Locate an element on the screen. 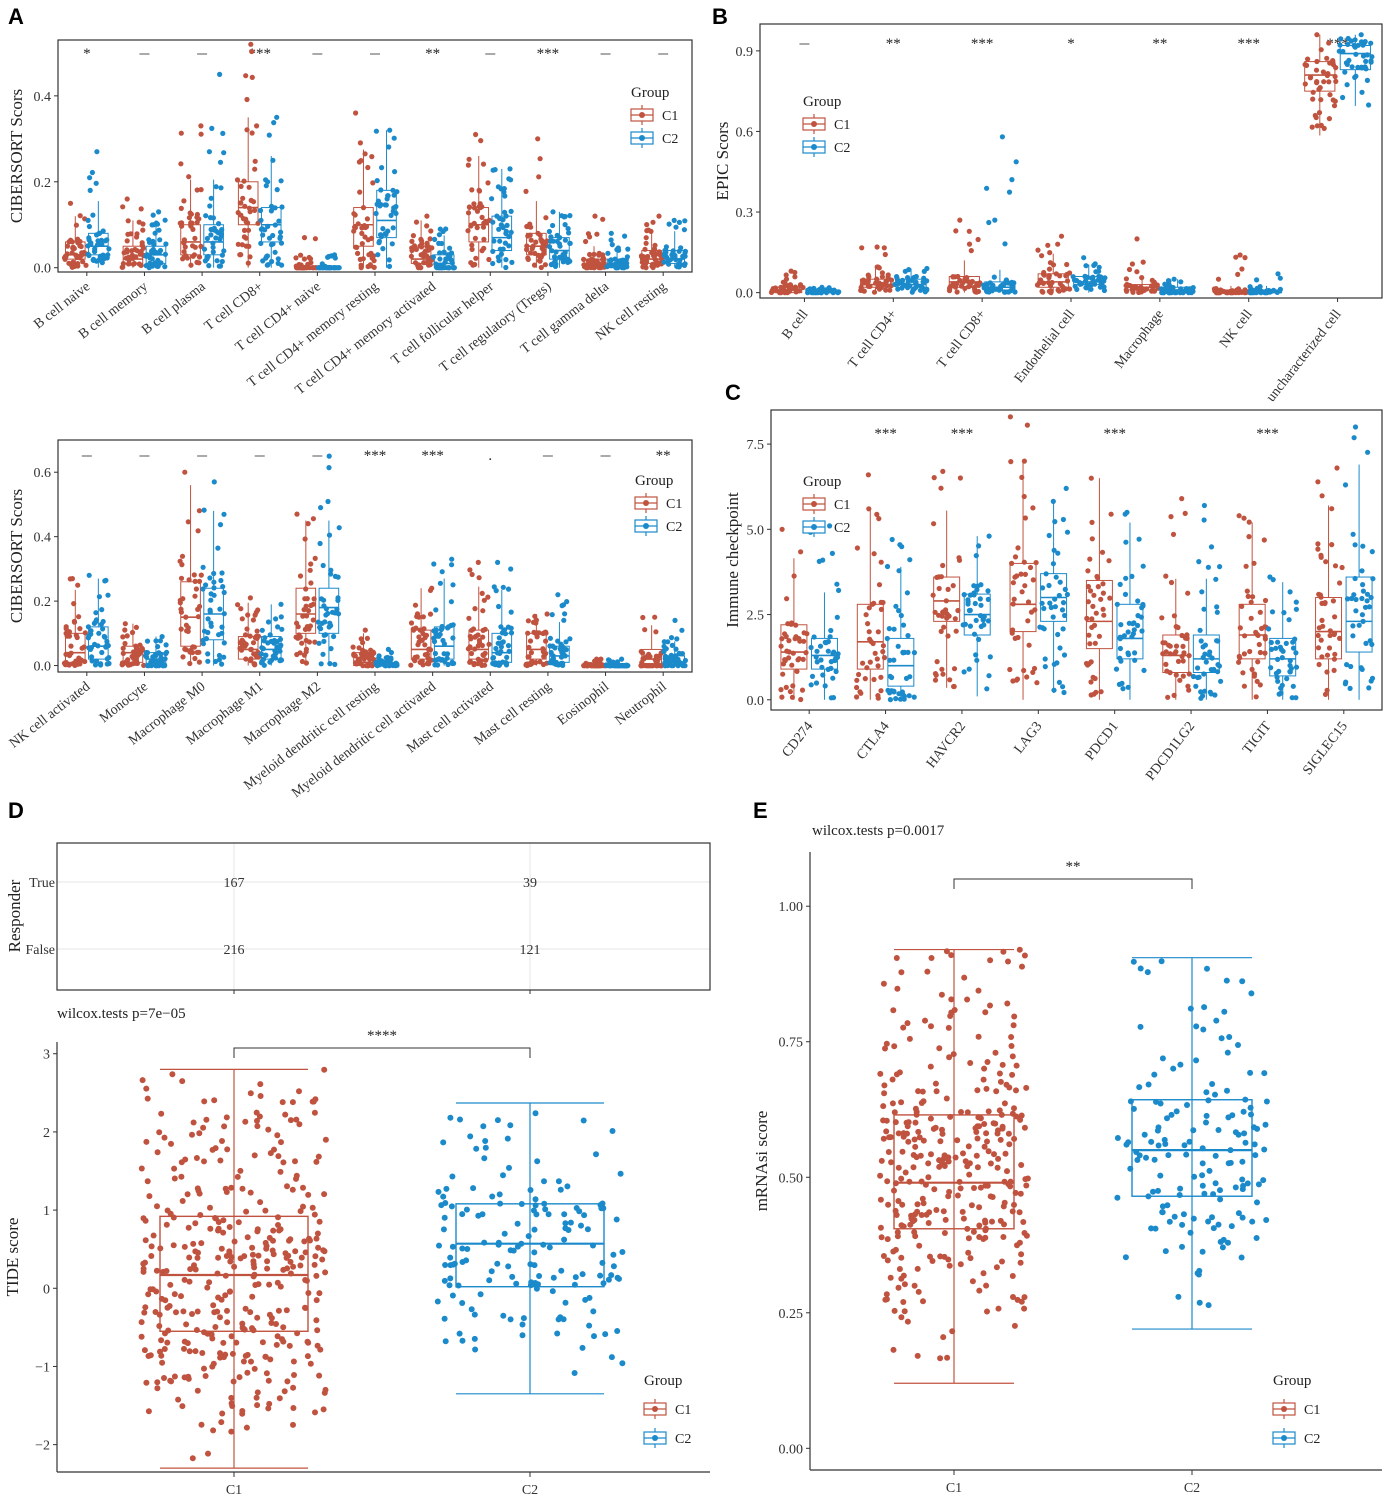  y-tick-label: 0.0 is located at coordinates (745, 294).